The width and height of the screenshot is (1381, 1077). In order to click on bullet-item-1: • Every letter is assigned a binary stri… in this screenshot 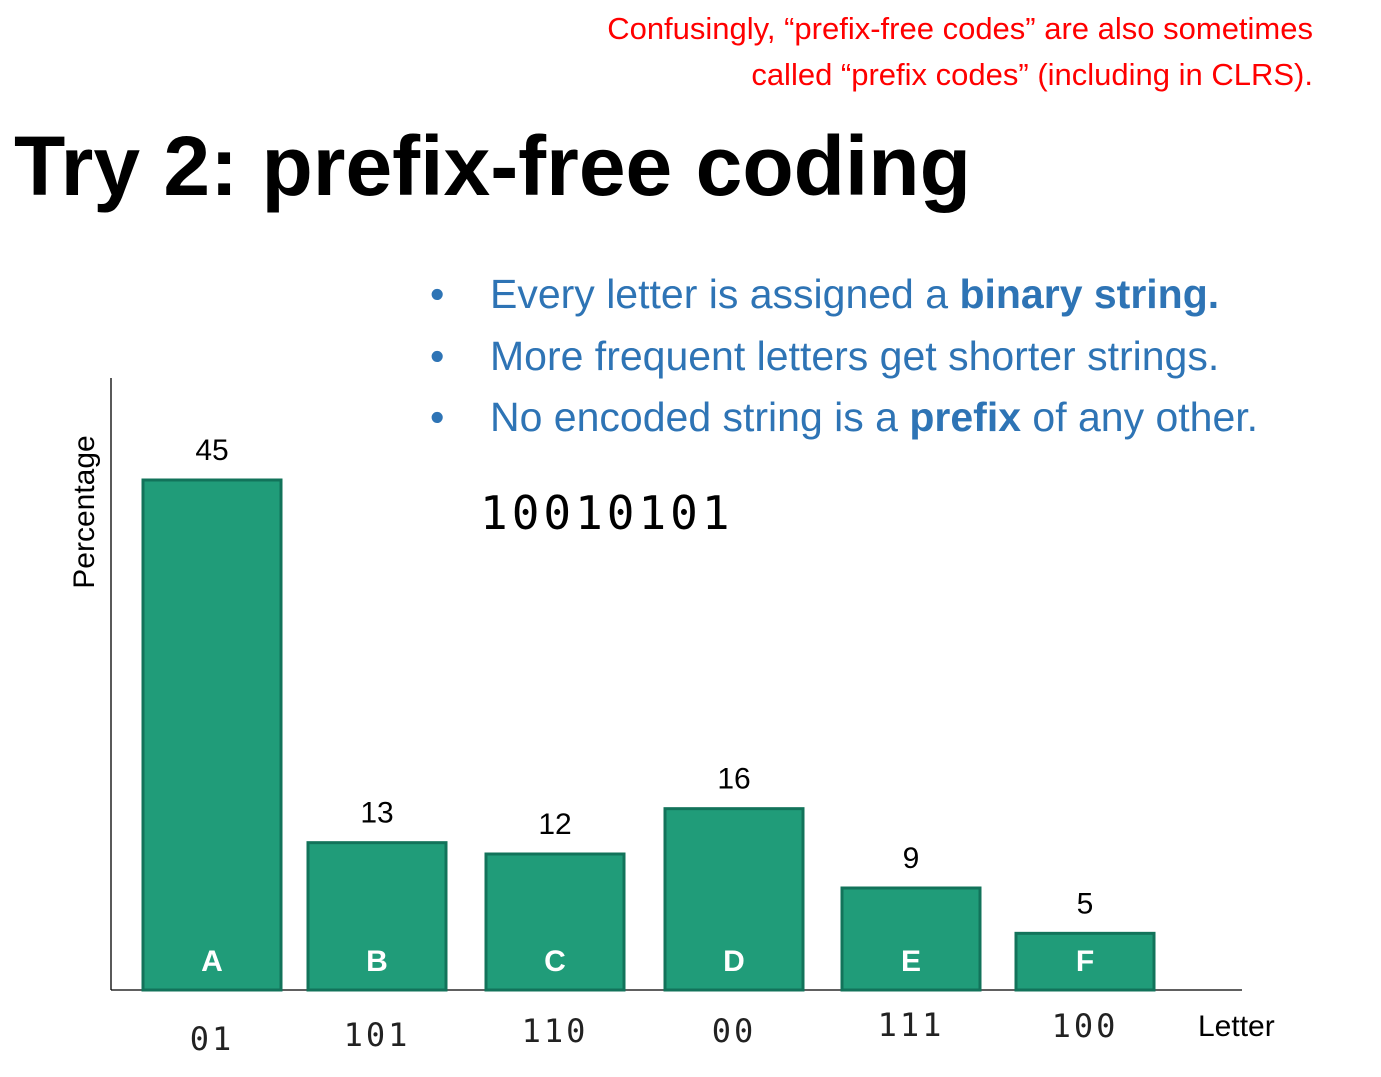, I will do `click(844, 295)`.